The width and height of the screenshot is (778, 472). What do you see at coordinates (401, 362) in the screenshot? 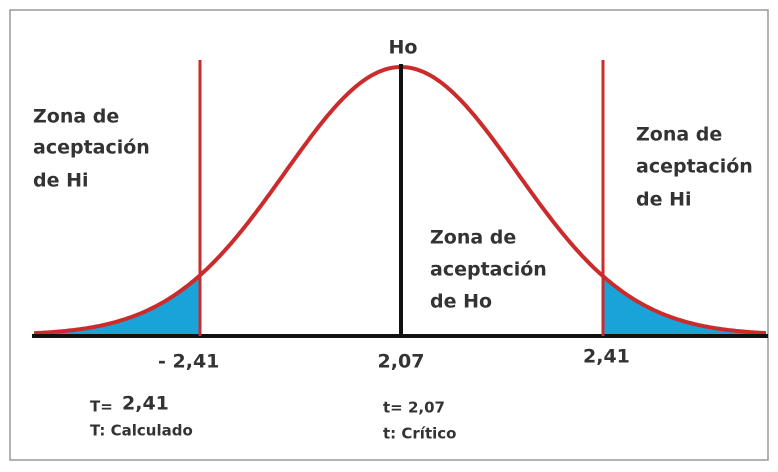
I see `axis-label: 2,07` at bounding box center [401, 362].